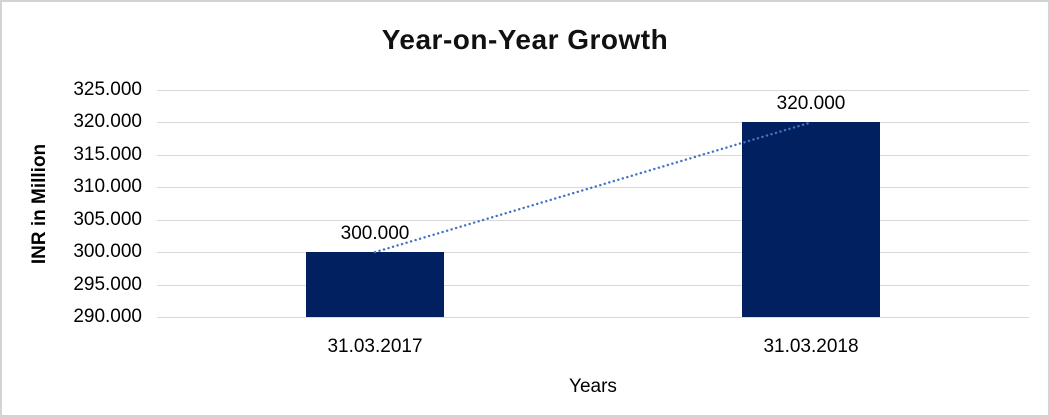 The height and width of the screenshot is (417, 1050). What do you see at coordinates (593, 386) in the screenshot?
I see `x-axis-title: Years` at bounding box center [593, 386].